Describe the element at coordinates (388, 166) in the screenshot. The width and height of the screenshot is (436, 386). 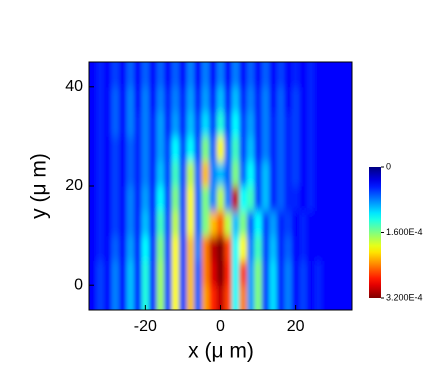
I see `colorbar-tick-label: 0` at that location.